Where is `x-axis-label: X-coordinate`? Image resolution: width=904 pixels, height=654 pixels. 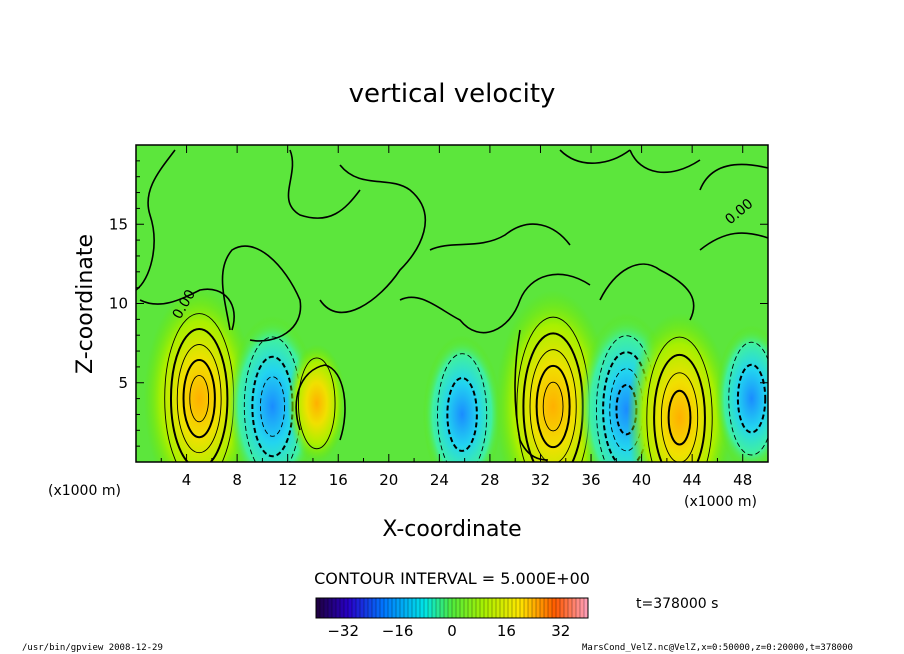
x-axis-label: X-coordinate is located at coordinates (451, 529).